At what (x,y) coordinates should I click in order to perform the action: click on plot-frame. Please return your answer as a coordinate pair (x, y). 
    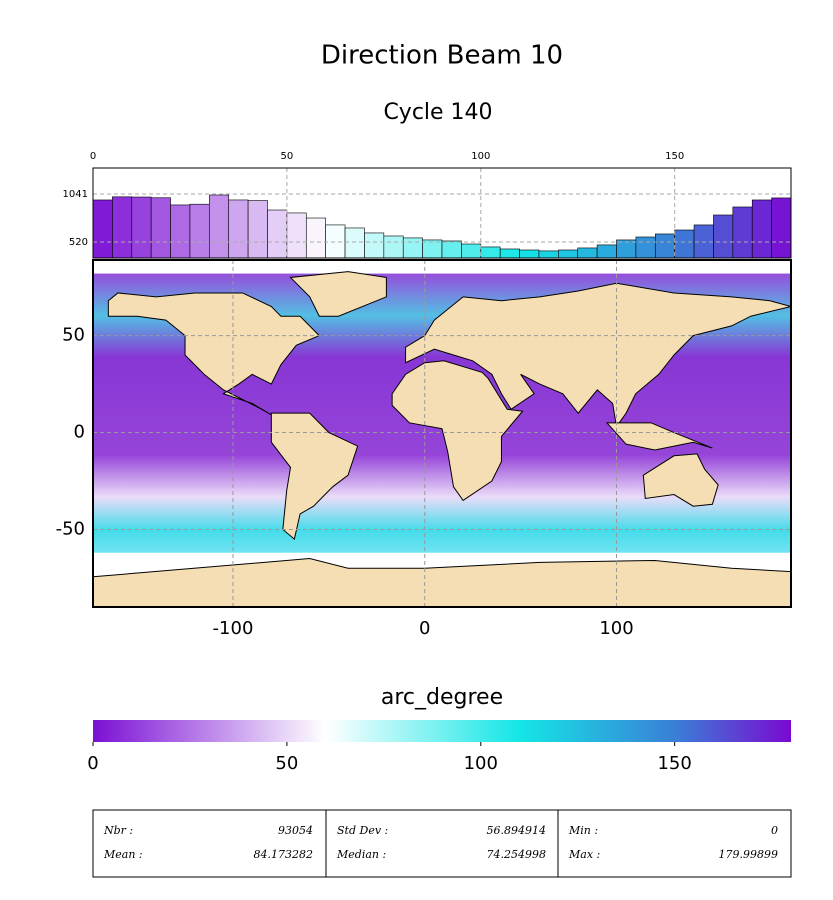
    Looking at the image, I should click on (442, 213).